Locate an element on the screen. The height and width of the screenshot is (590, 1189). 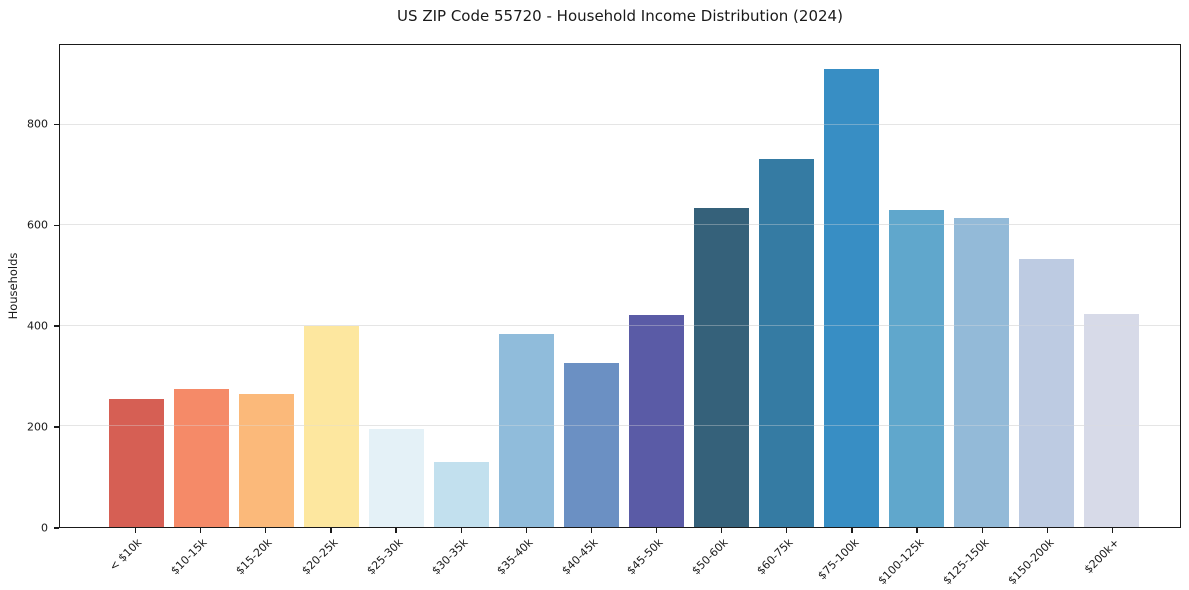
x-tick-label: $20-25k is located at coordinates (319, 557).